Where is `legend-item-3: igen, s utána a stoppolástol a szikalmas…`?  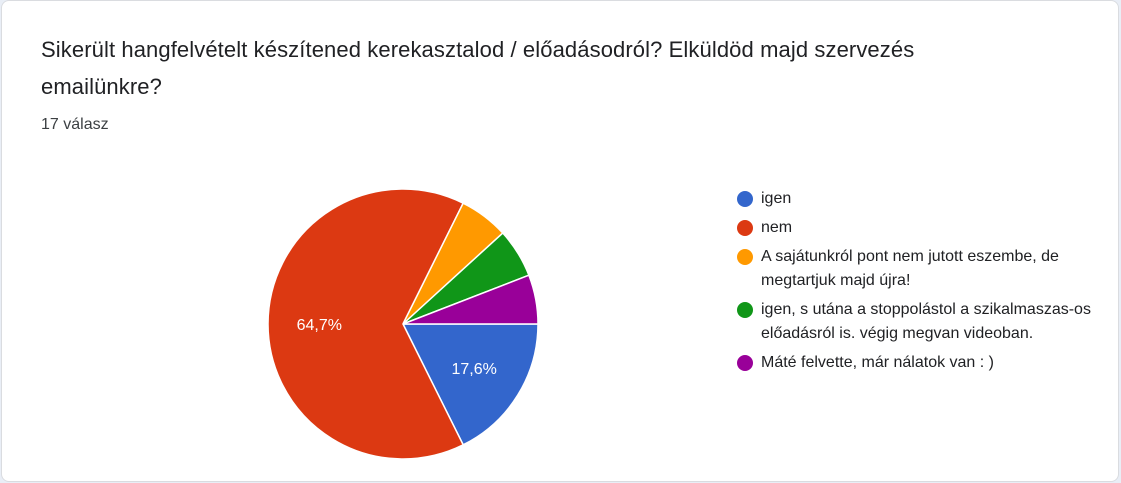
legend-item-3: igen, s utána a stoppolástol a szikalmas… is located at coordinates (917, 322).